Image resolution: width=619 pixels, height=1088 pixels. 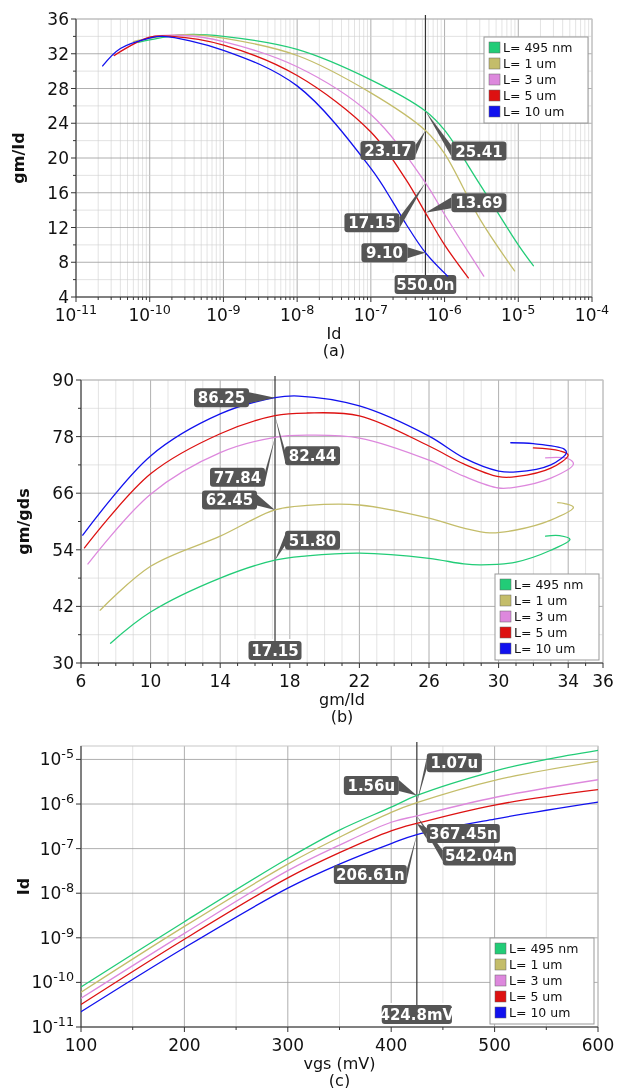 What do you see at coordinates (223, 313) in the screenshot?
I see `x-tick-label: 10$^{-9}$` at bounding box center [223, 313].